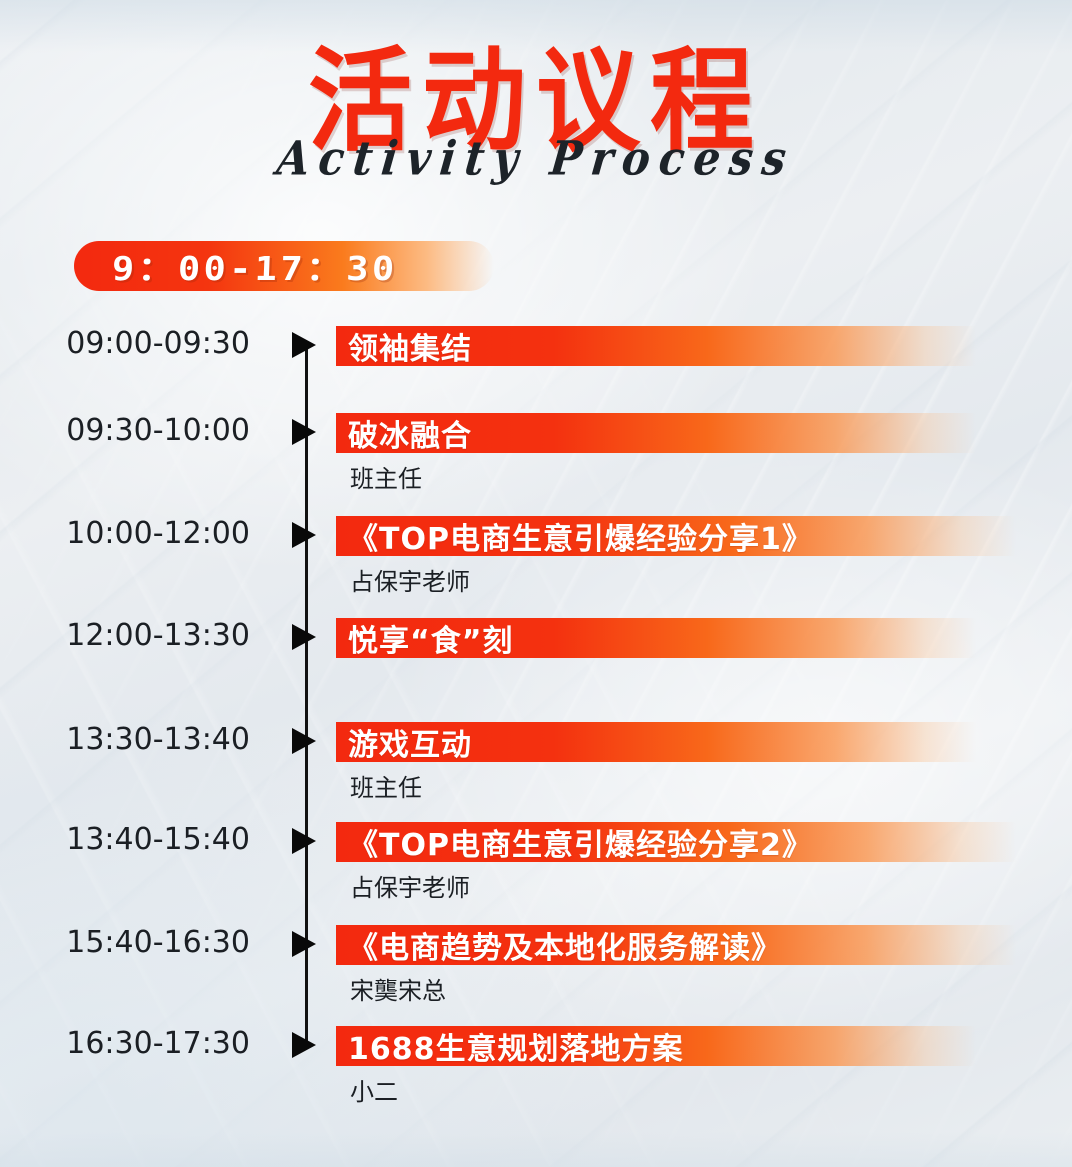  I want to click on time-badge-container: 9：00-17：30, so click(424, 267).